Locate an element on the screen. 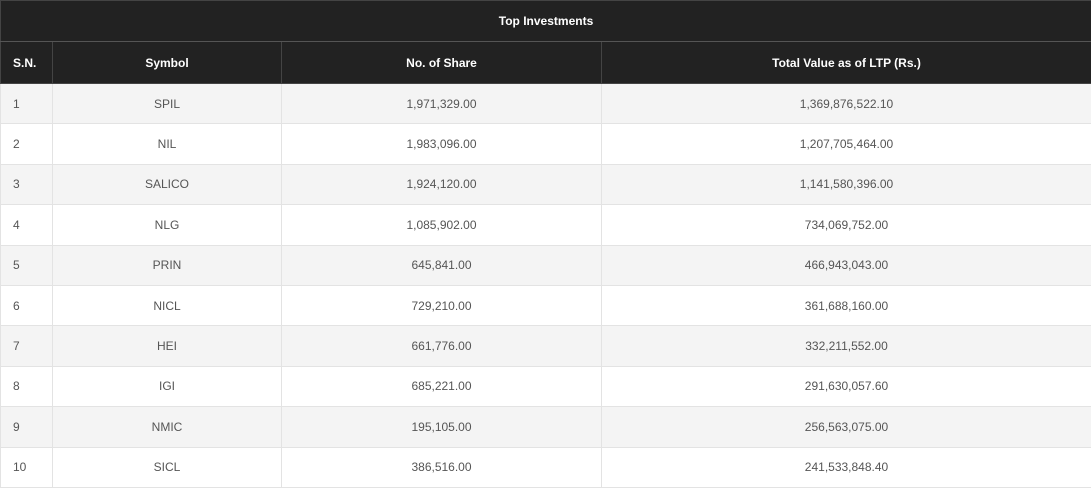 Image resolution: width=1091 pixels, height=488 pixels. cell-total-value: 291,630,057.60 is located at coordinates (846, 386).